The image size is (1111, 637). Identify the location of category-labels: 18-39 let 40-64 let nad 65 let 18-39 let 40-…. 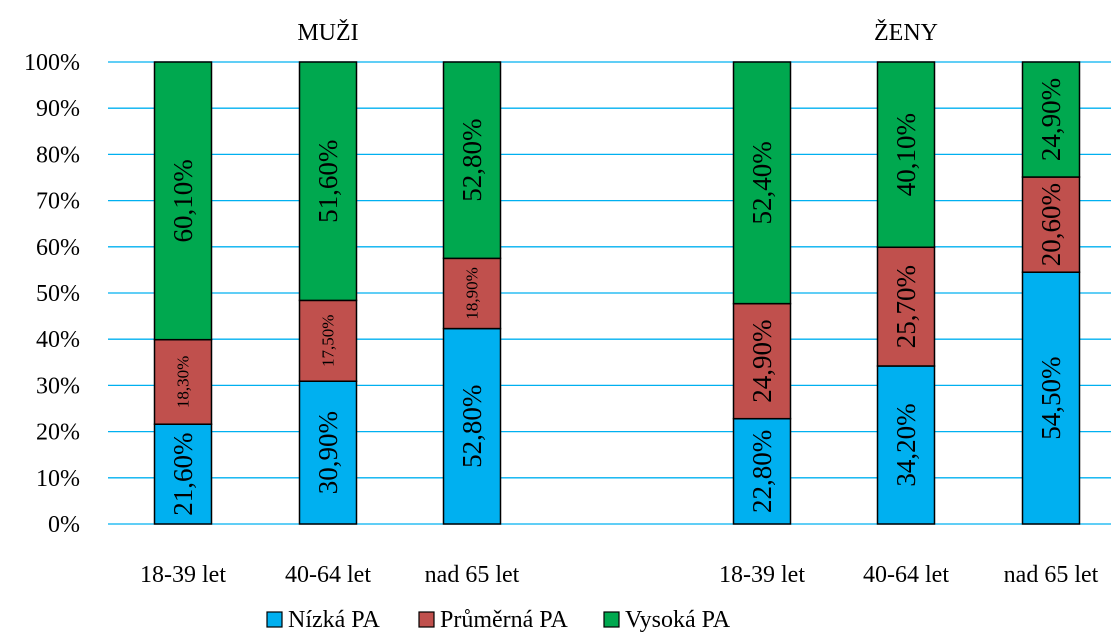
(619, 575).